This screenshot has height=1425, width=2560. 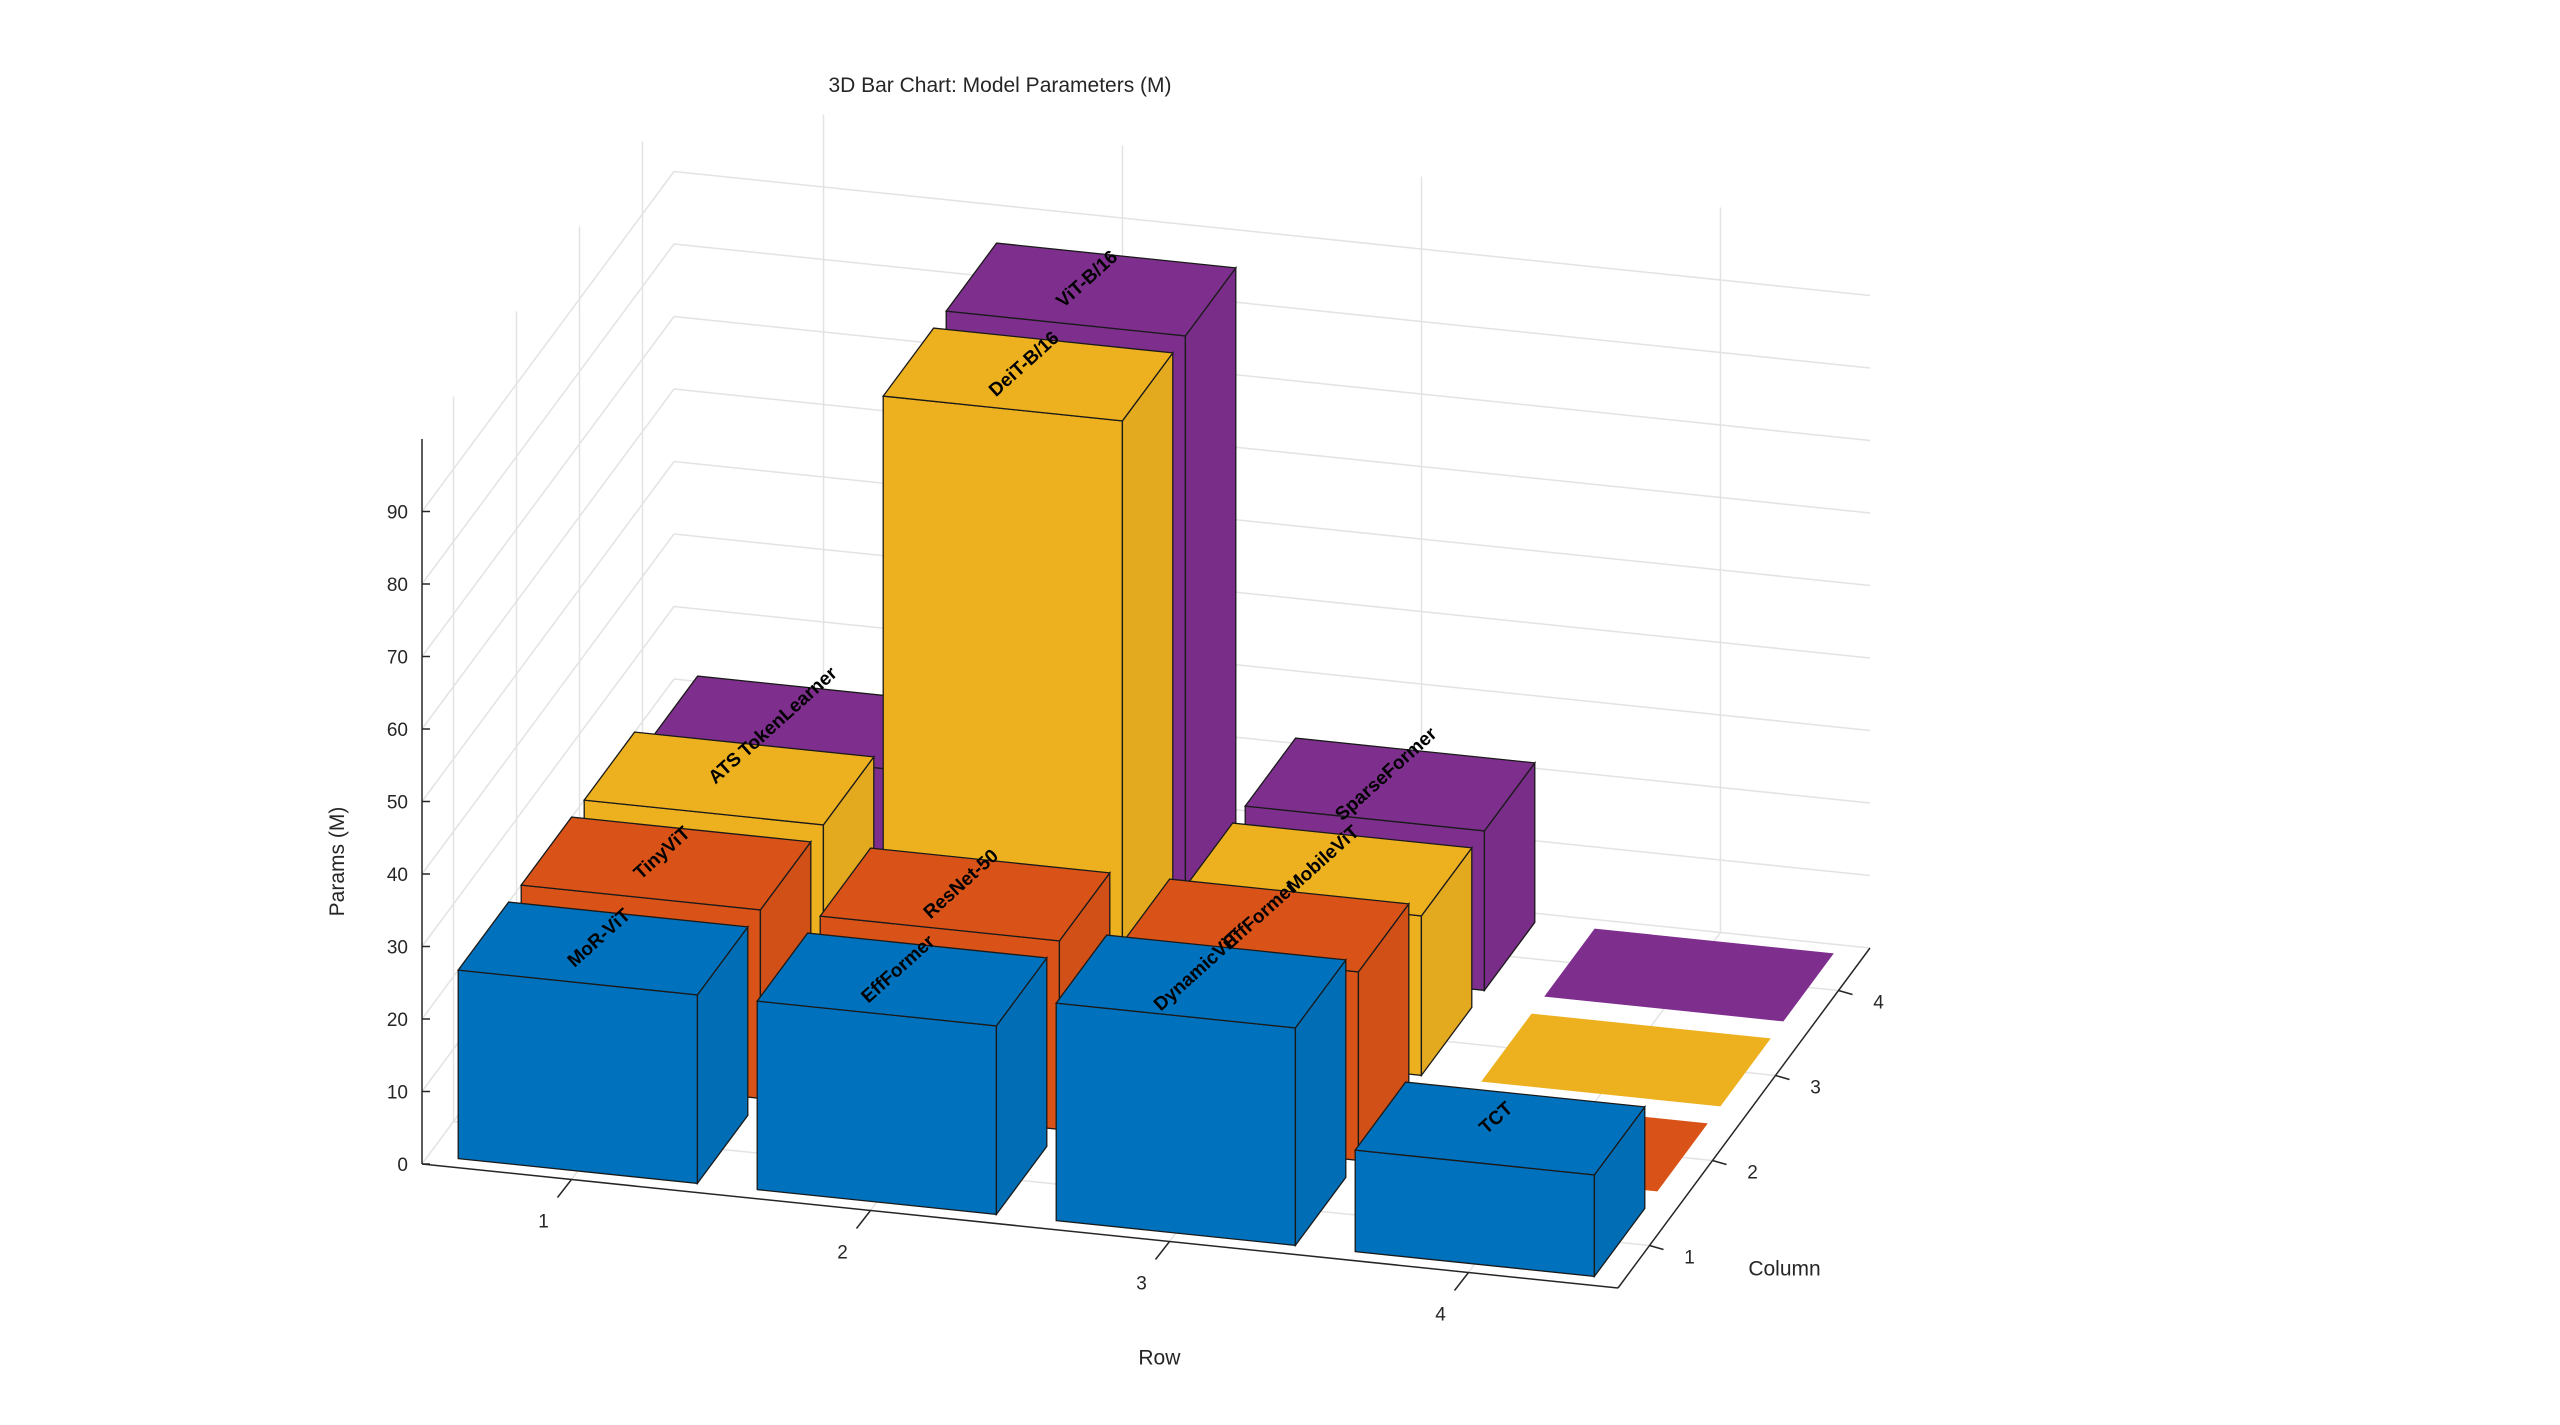 What do you see at coordinates (397, 803) in the screenshot?
I see `z-tick-label: 50` at bounding box center [397, 803].